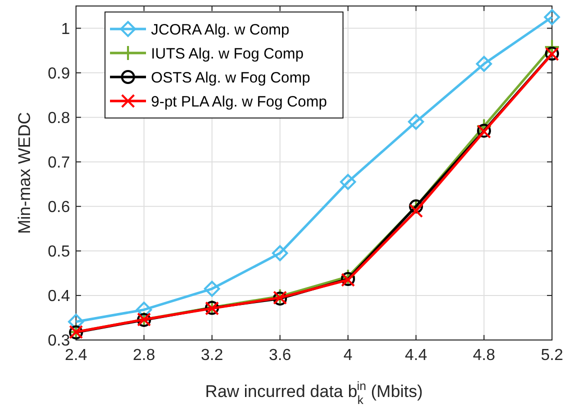  I want to click on x-tick-label: 2.4, so click(76, 355).